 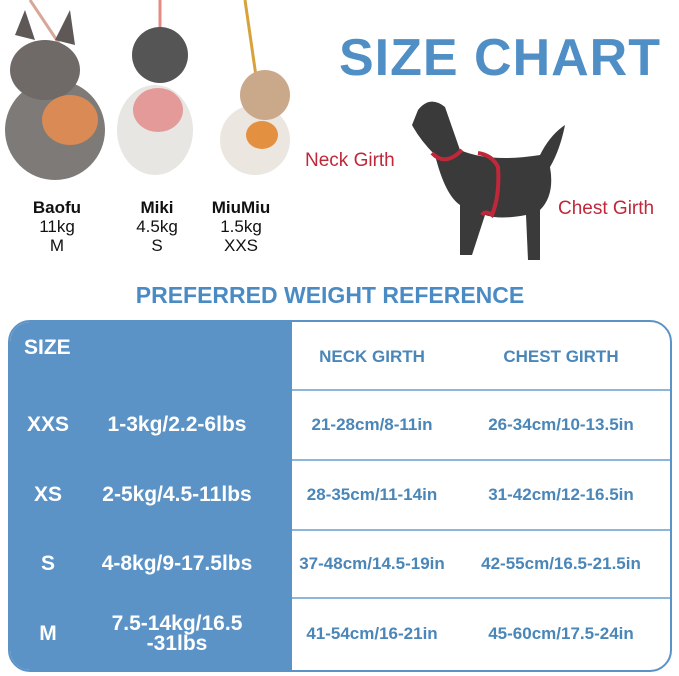 What do you see at coordinates (47, 563) in the screenshot?
I see `size-cell: S` at bounding box center [47, 563].